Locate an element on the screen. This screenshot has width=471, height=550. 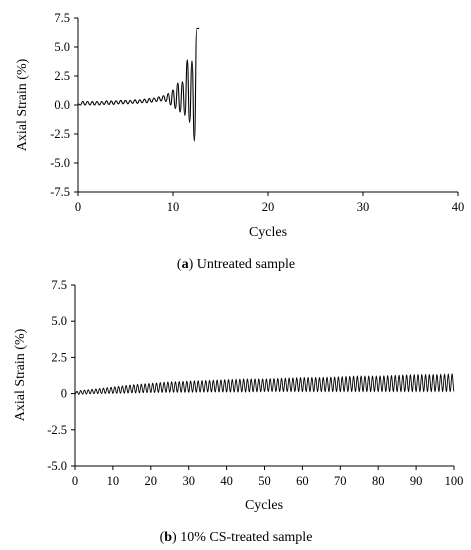
panel-a-x-tick-label: 30 is located at coordinates (363, 207).